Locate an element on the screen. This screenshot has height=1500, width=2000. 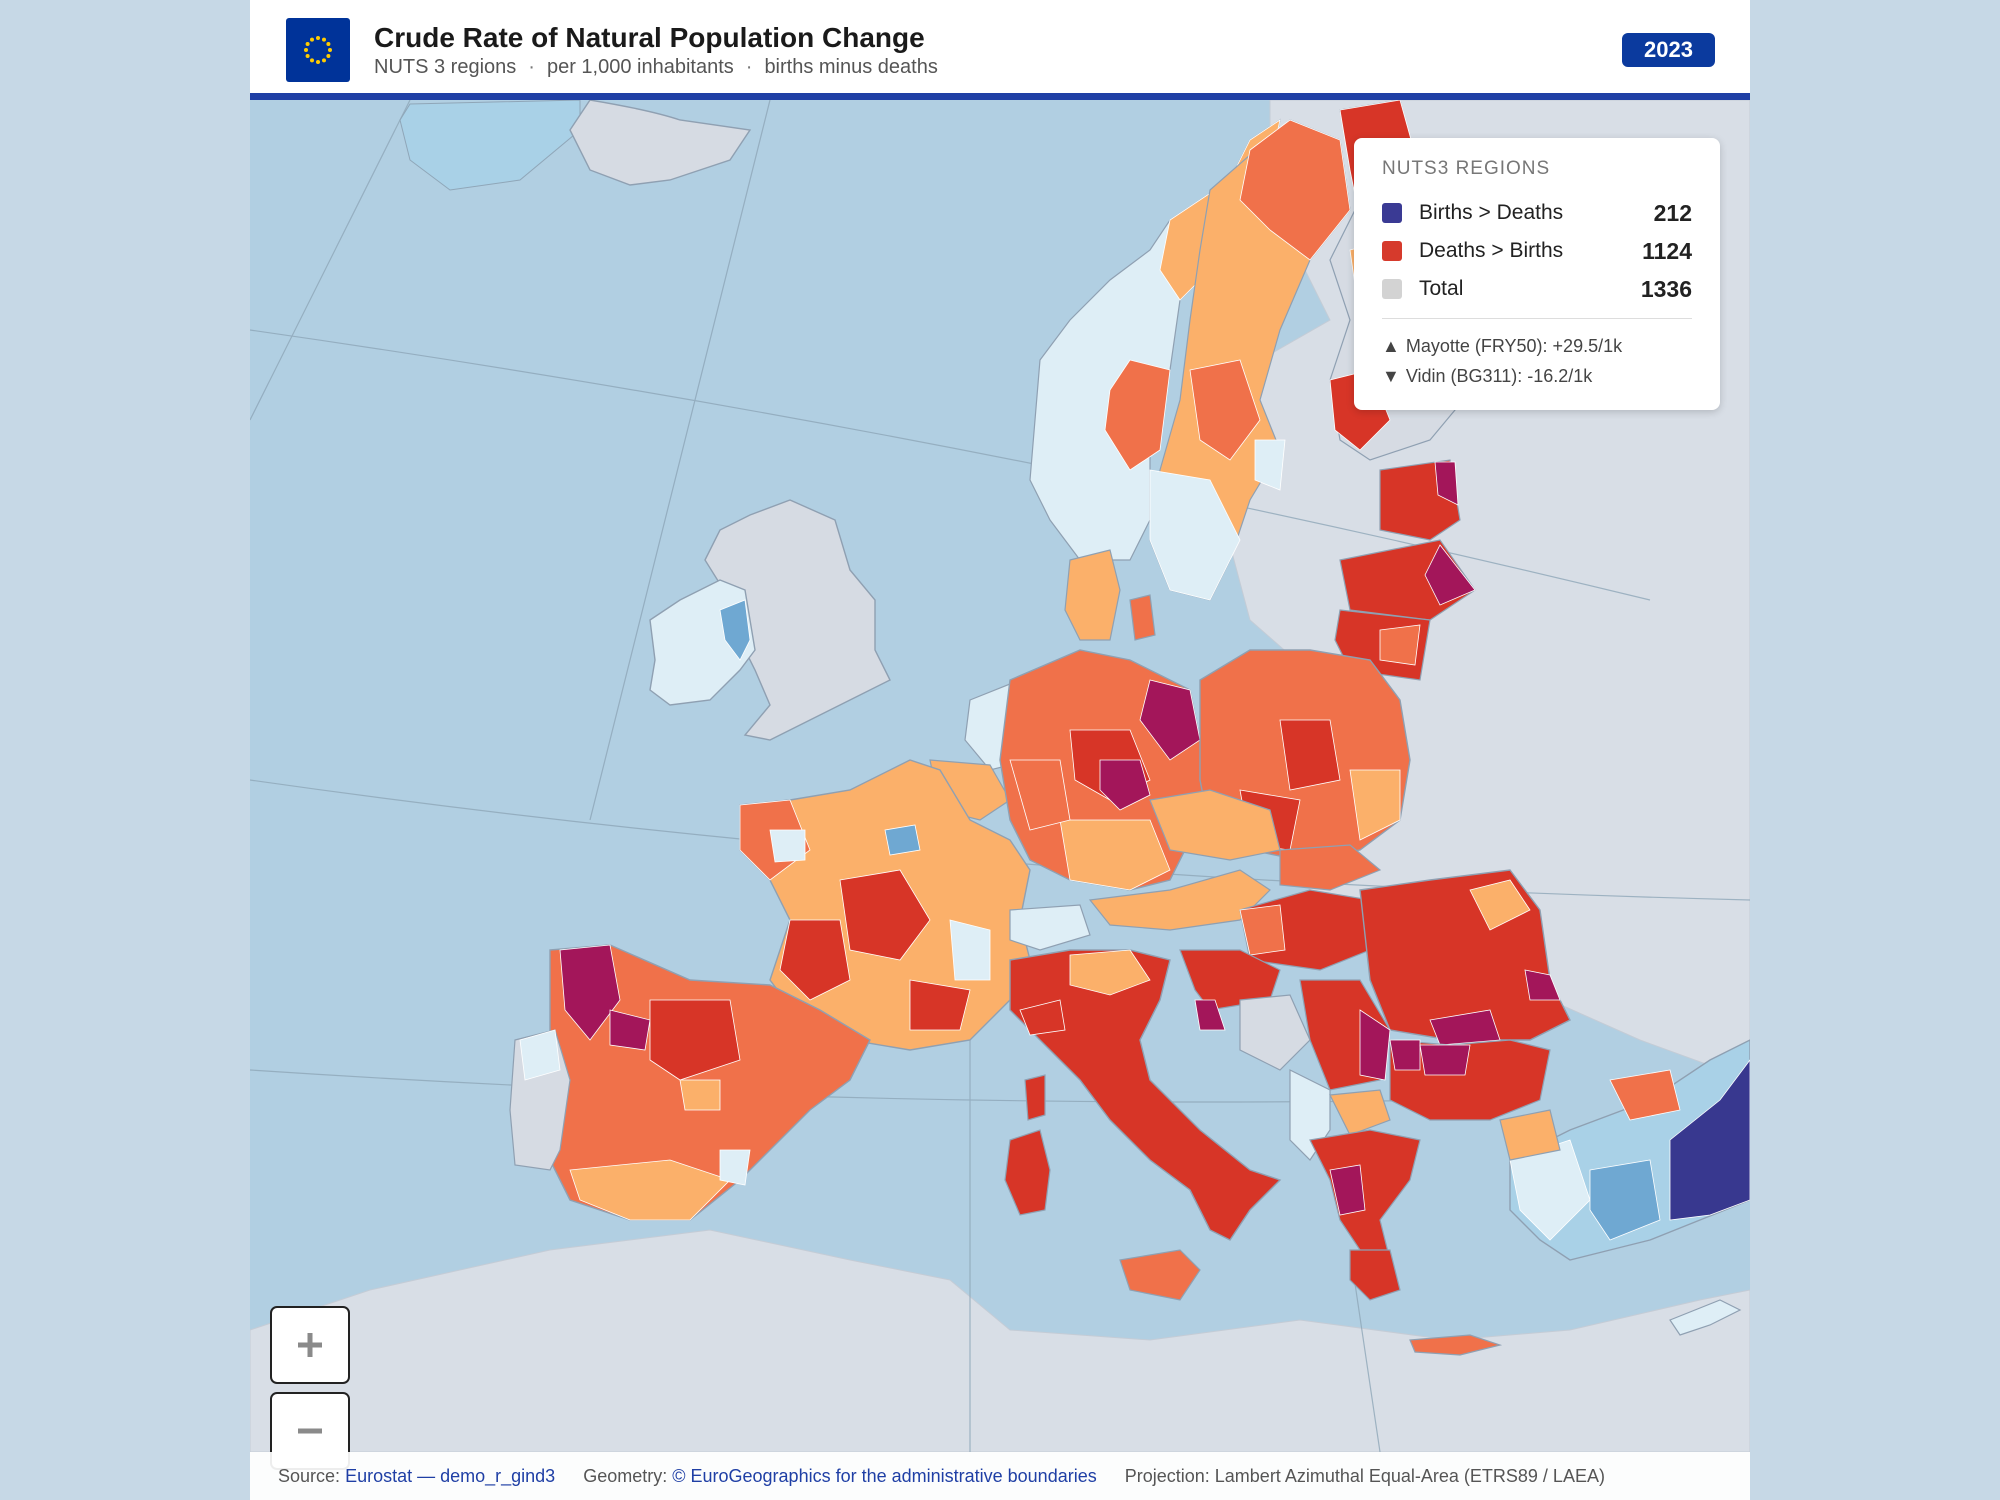
subtitle-scope: NUTS 3 regions is located at coordinates (445, 67).